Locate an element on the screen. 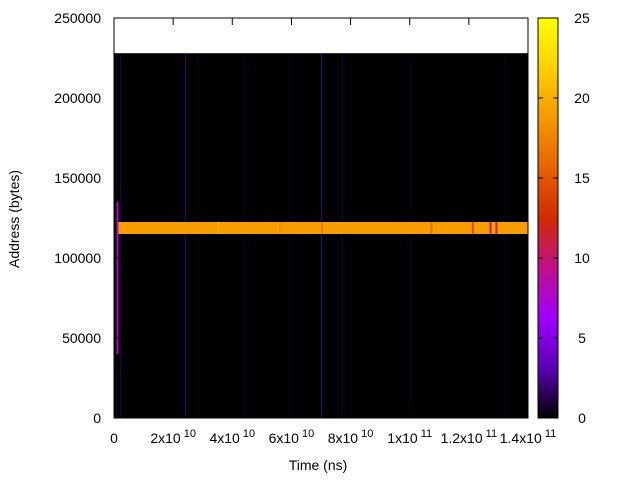 This screenshot has height=480, width=640. colorbar-tick-label: 0 is located at coordinates (582, 418).